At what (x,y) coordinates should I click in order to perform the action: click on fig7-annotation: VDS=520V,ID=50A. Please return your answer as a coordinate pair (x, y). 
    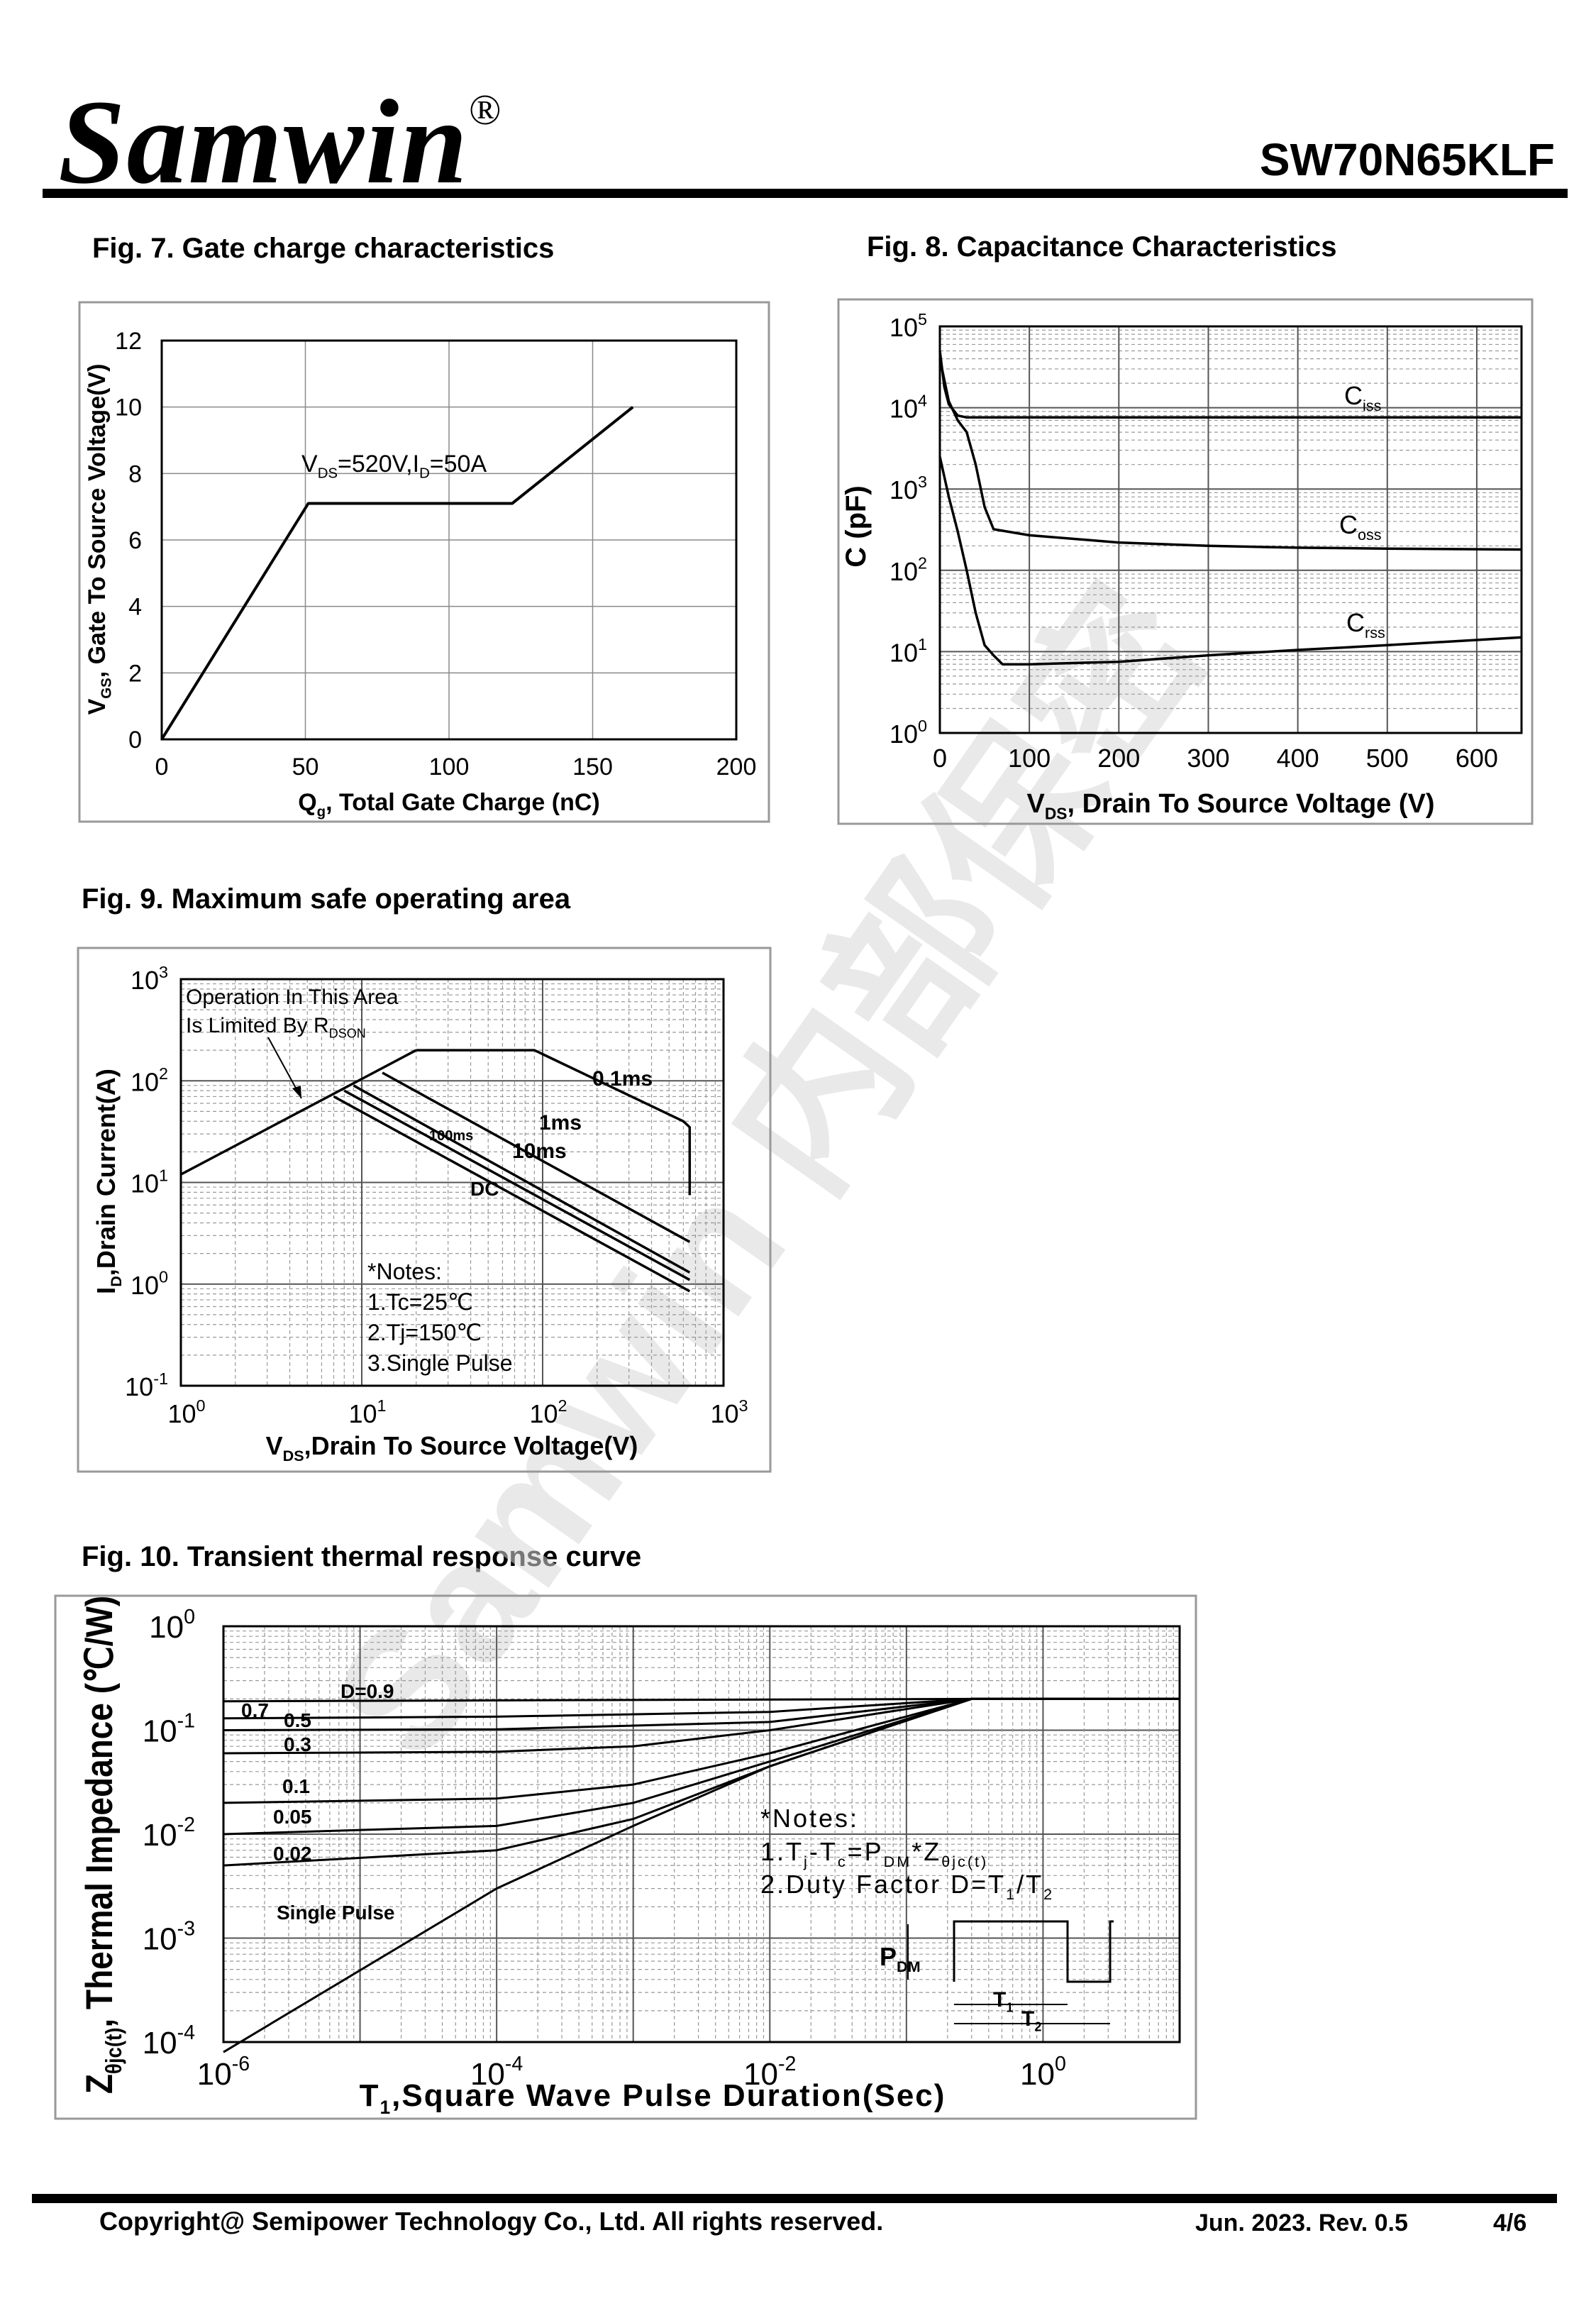
    Looking at the image, I should click on (394, 466).